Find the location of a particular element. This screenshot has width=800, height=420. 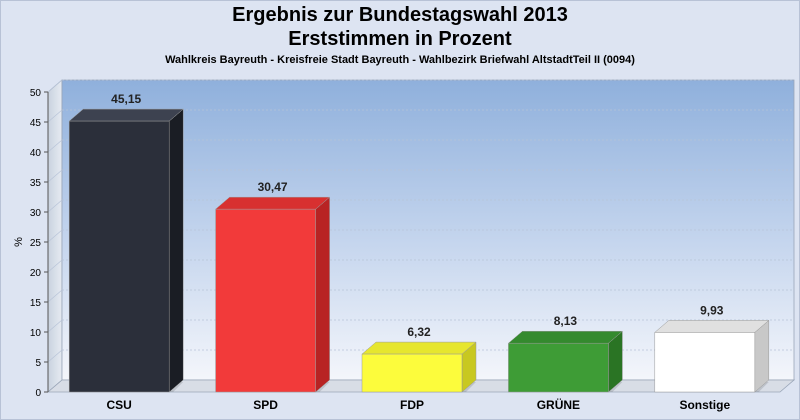

x-tick-label: SPD is located at coordinates (265, 405).